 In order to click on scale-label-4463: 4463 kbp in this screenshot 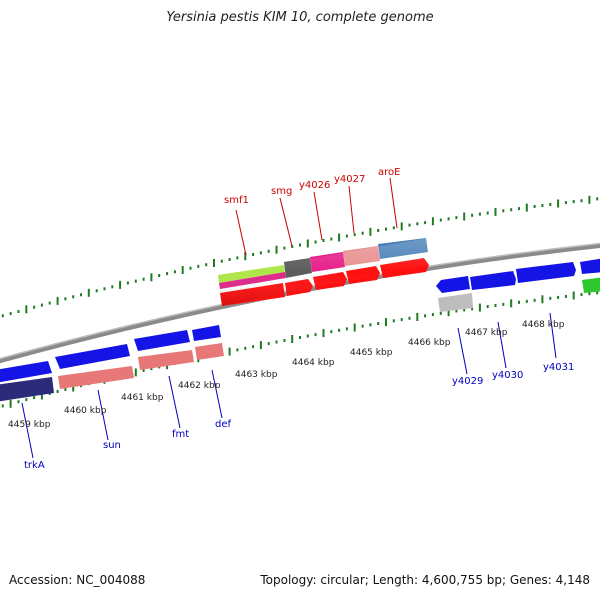, I will do `click(256, 375)`.